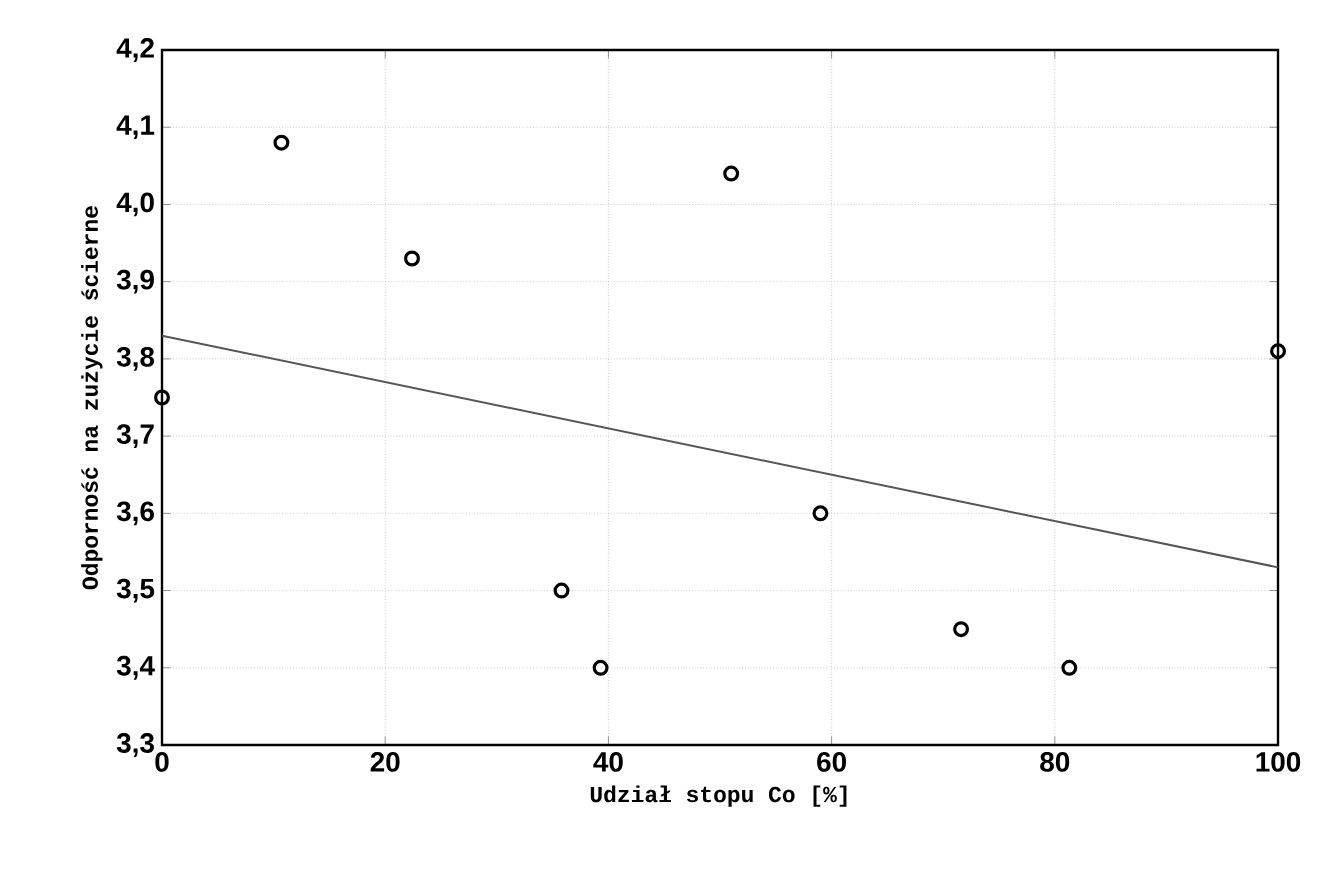 The width and height of the screenshot is (1334, 869). What do you see at coordinates (1055, 762) in the screenshot?
I see `x-tick-label: 80` at bounding box center [1055, 762].